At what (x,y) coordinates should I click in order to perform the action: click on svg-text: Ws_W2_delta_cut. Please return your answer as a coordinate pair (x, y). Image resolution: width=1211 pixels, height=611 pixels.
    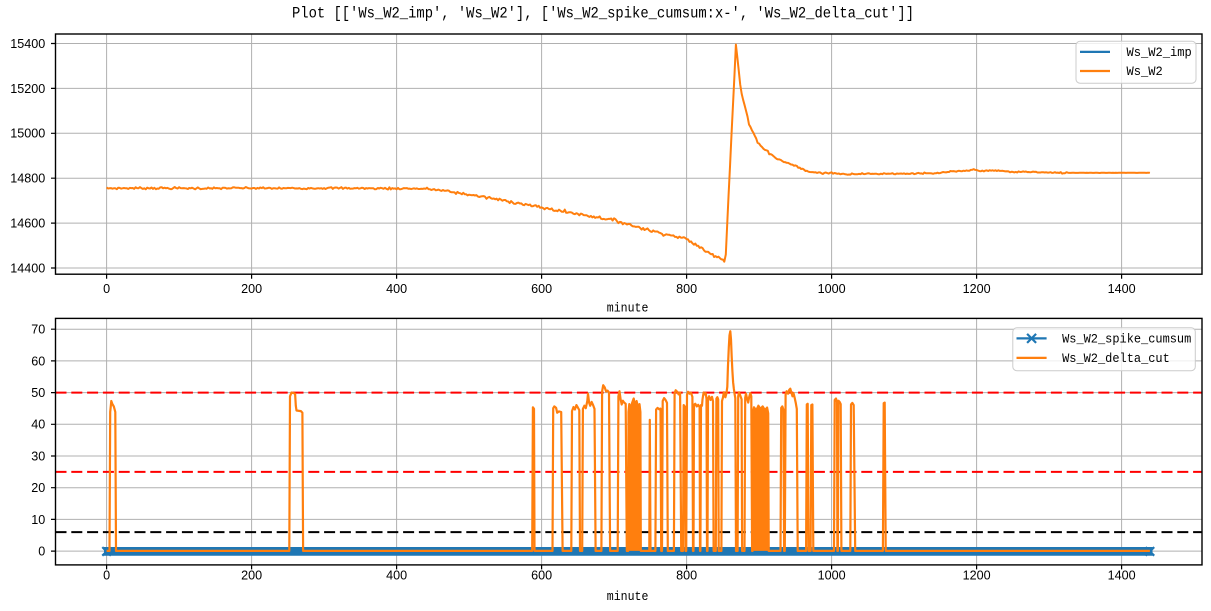
    Looking at the image, I should click on (1116, 358).